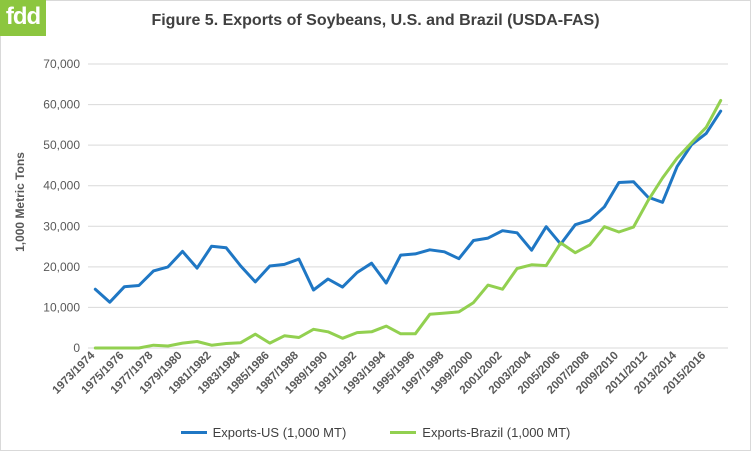 This screenshot has height=451, width=751. Describe the element at coordinates (61, 226) in the screenshot. I see `y-tick-label: 30,000` at that location.